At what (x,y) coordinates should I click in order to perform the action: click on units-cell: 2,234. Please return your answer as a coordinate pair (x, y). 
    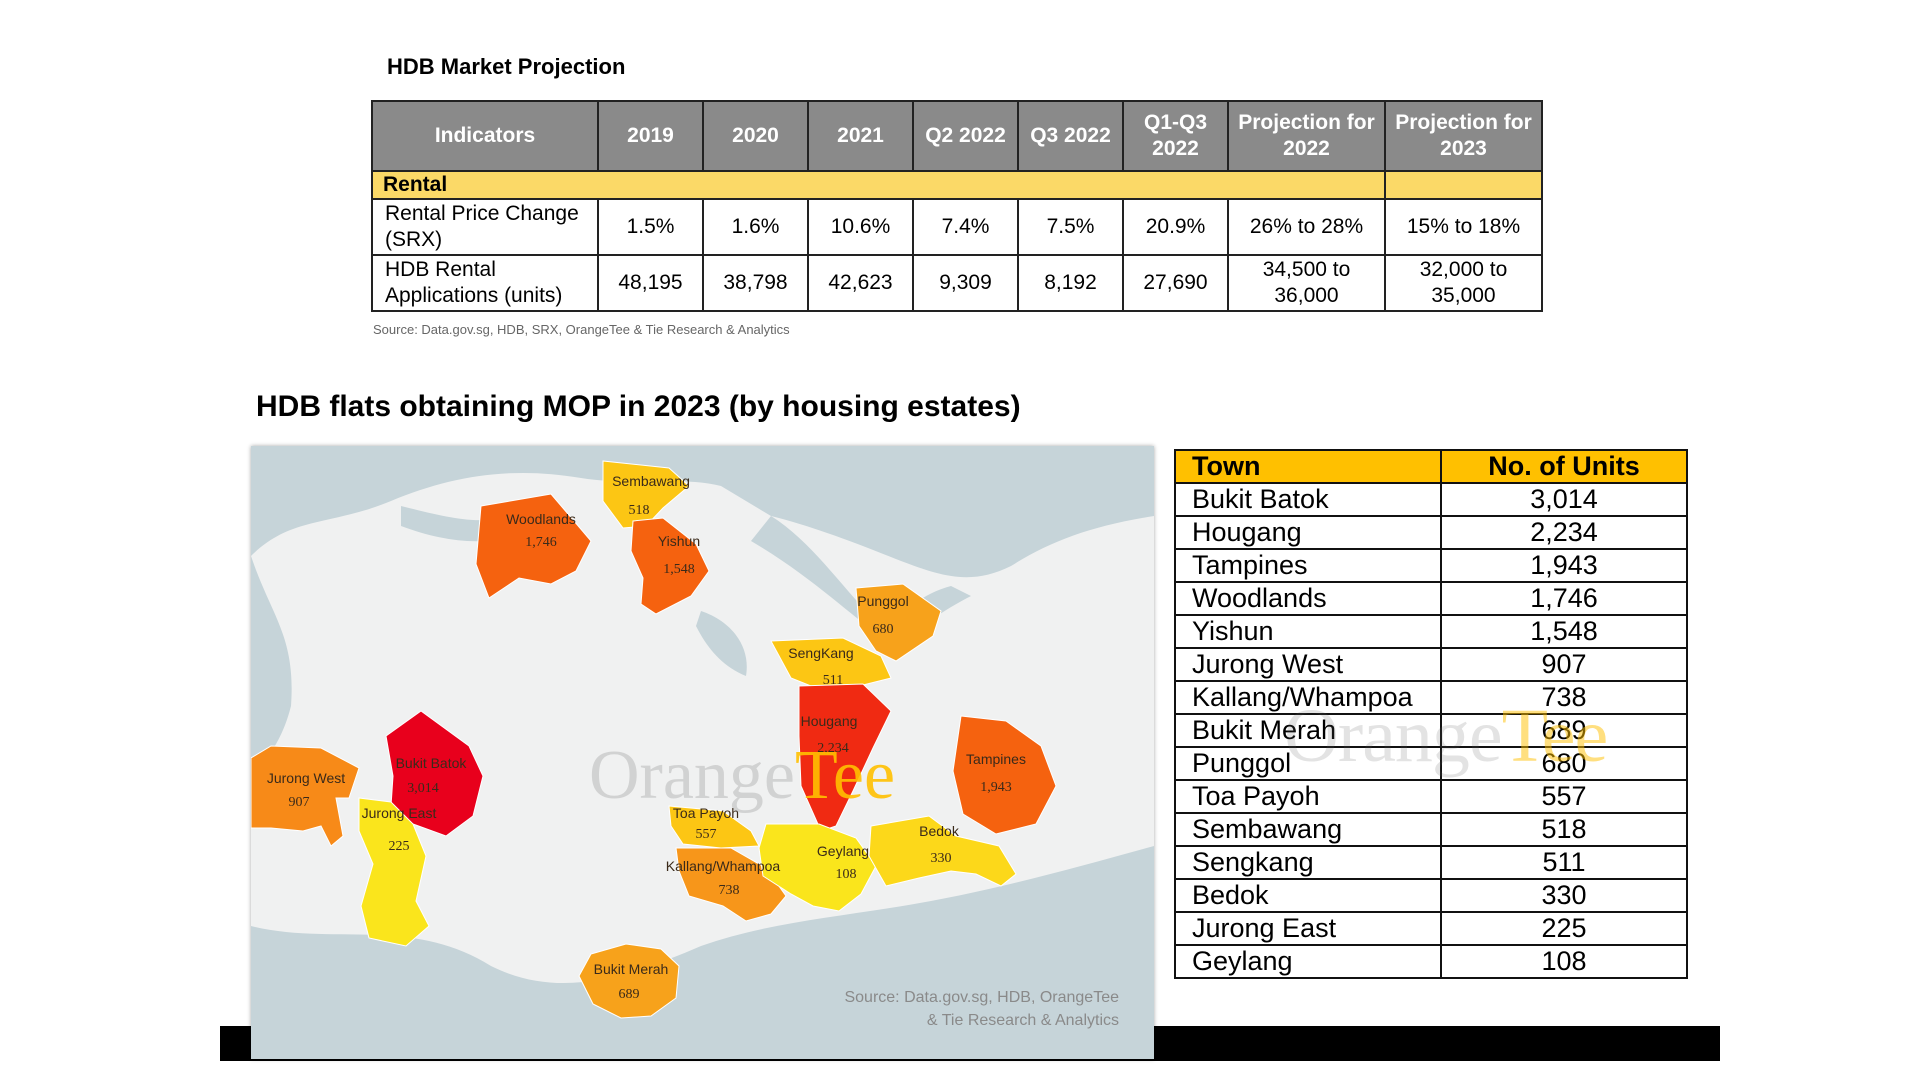
    Looking at the image, I should click on (1564, 532).